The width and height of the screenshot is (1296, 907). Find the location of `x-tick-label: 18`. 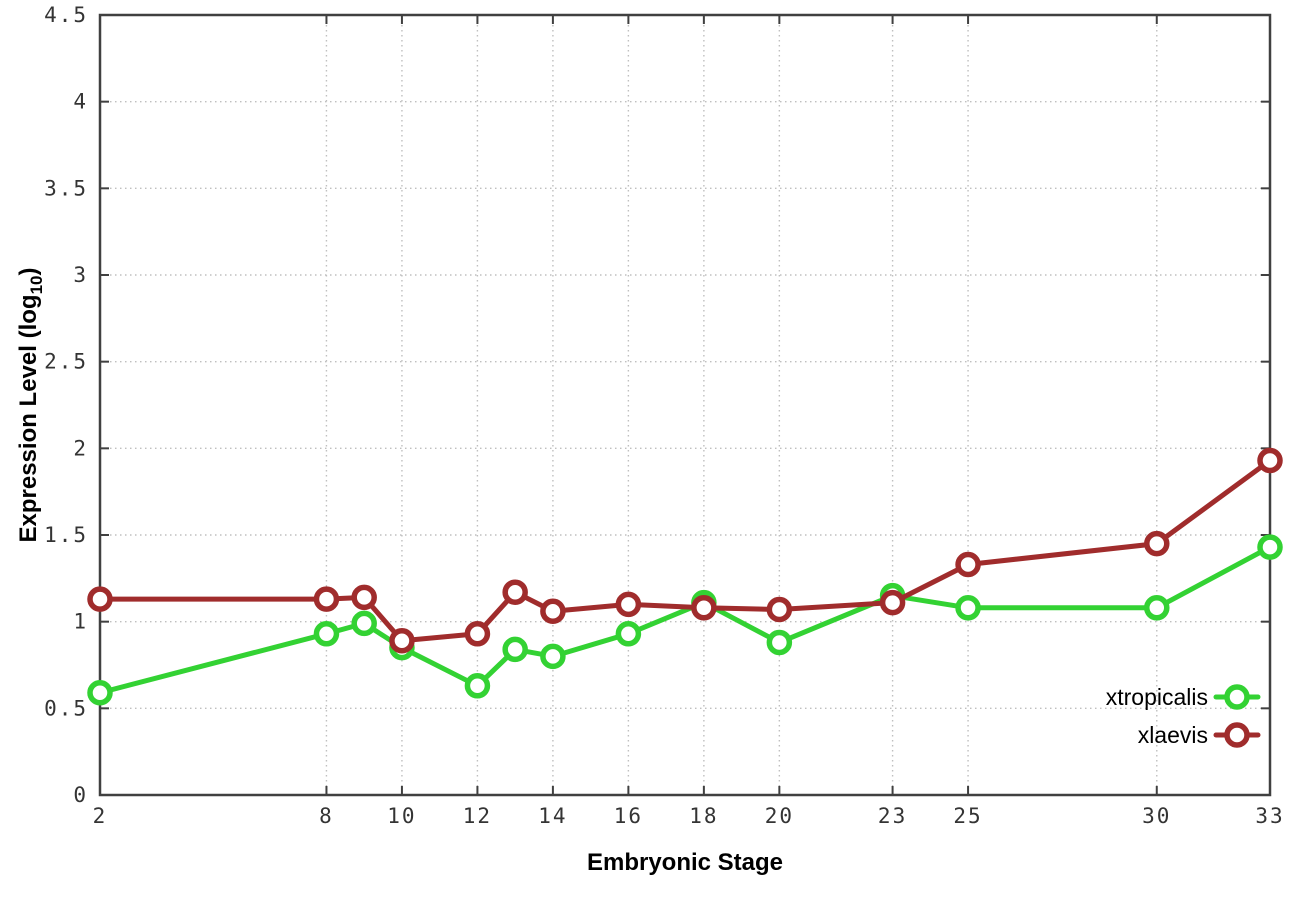

x-tick-label: 18 is located at coordinates (703, 816).